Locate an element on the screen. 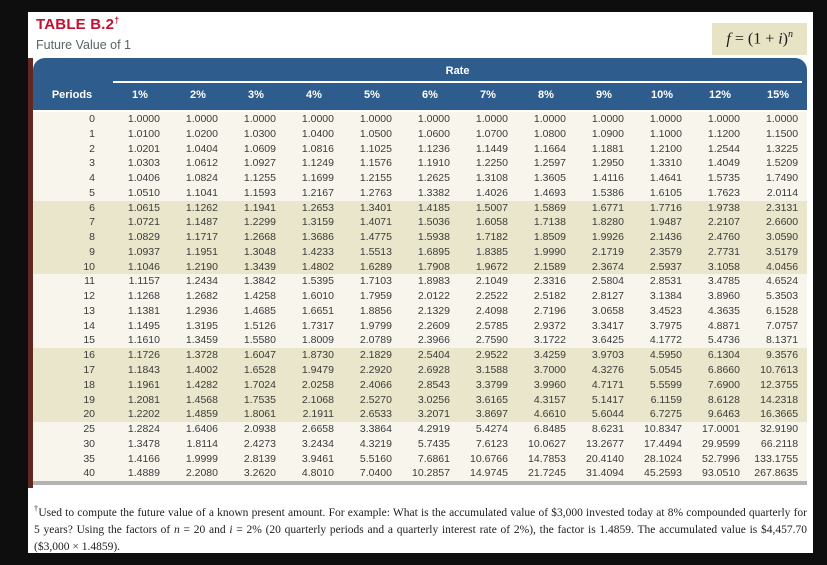 Image resolution: width=827 pixels, height=565 pixels. factor-cell: 1.0937 is located at coordinates (140, 252).